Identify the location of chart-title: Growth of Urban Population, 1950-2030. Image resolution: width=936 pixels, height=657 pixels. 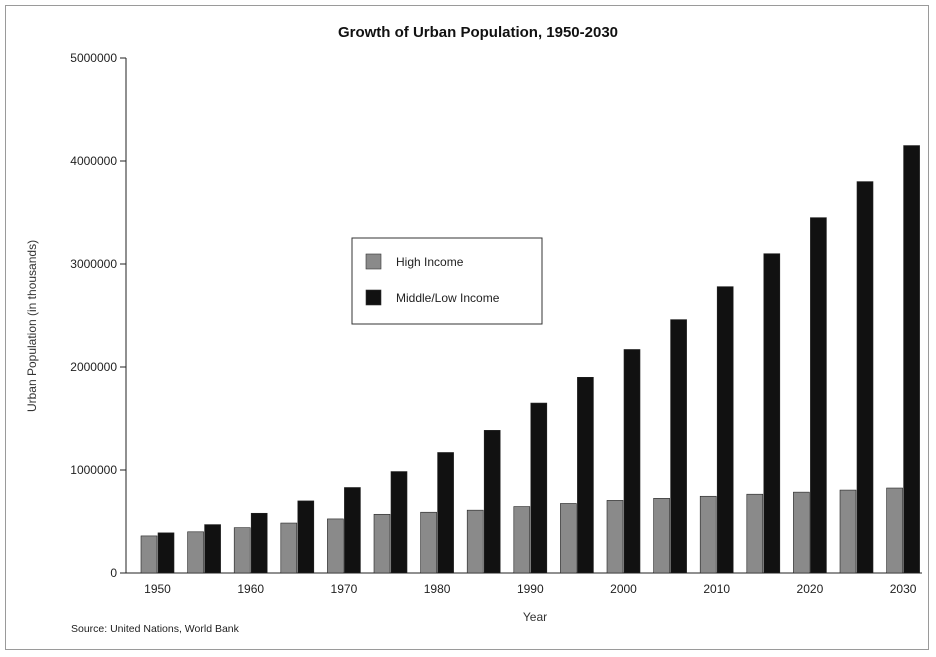
(478, 32).